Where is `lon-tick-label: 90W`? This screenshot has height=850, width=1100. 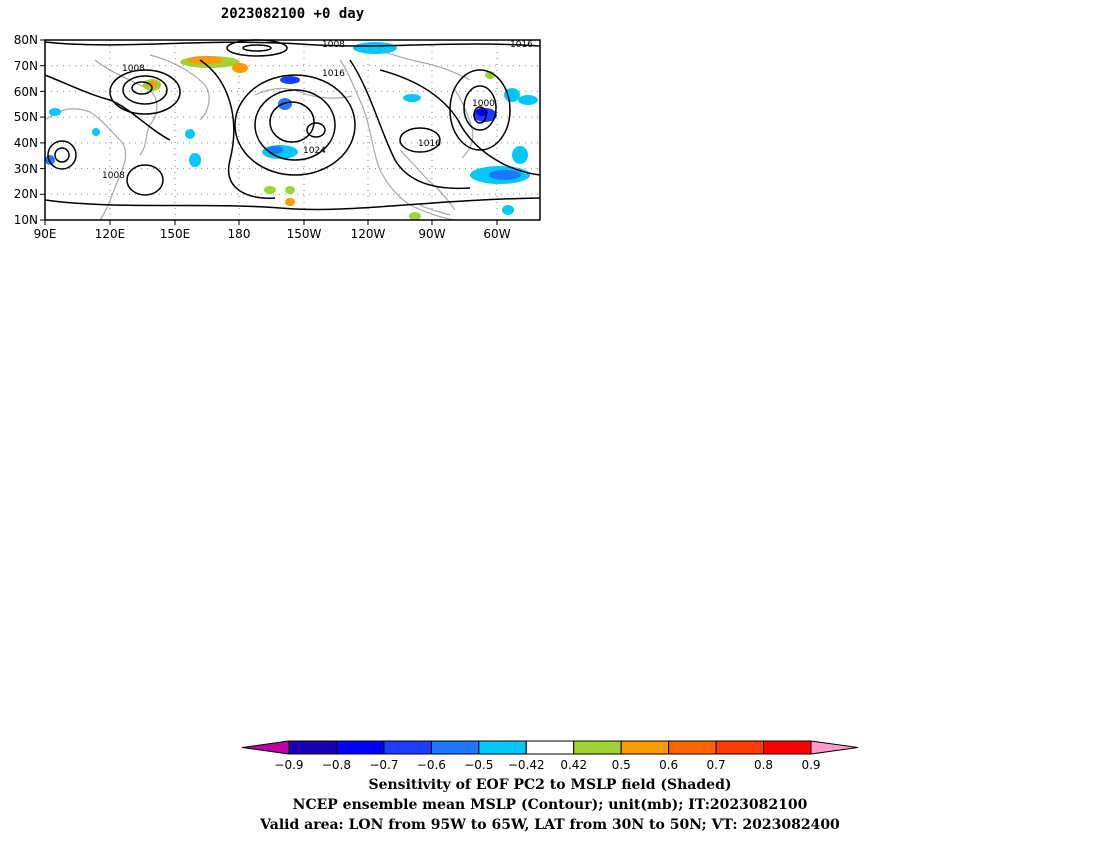
lon-tick-label: 90W is located at coordinates (431, 234).